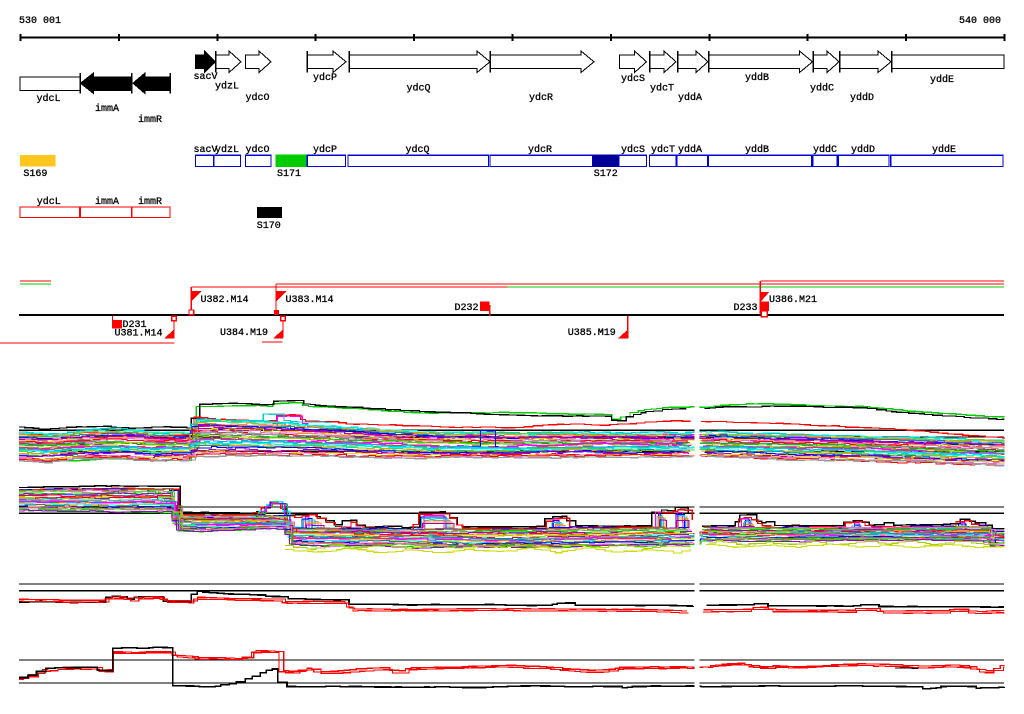 The width and height of the screenshot is (1024, 714). Describe the element at coordinates (467, 308) in the screenshot. I see `svg-text: D232` at that location.